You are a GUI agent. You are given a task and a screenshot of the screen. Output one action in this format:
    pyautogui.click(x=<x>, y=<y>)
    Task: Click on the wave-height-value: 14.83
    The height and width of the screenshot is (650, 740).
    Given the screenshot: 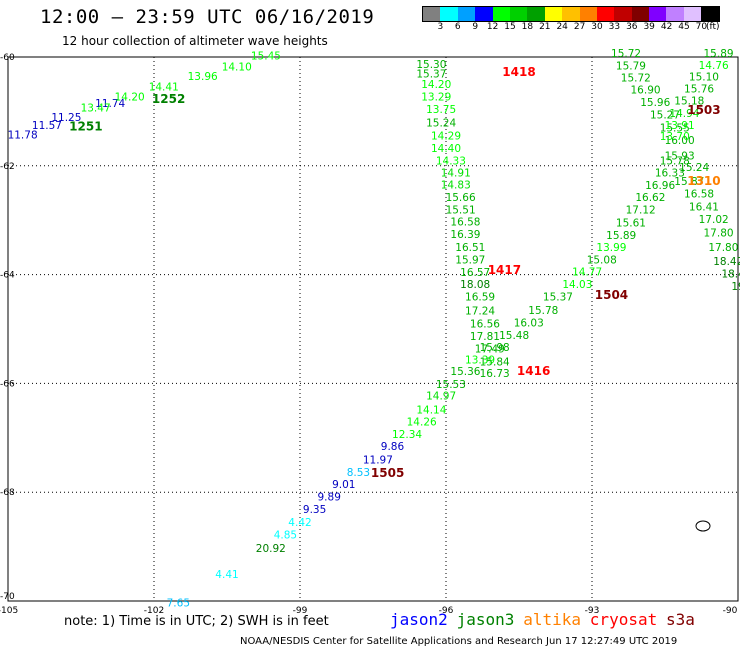 What is the action you would take?
    pyautogui.click(x=456, y=186)
    